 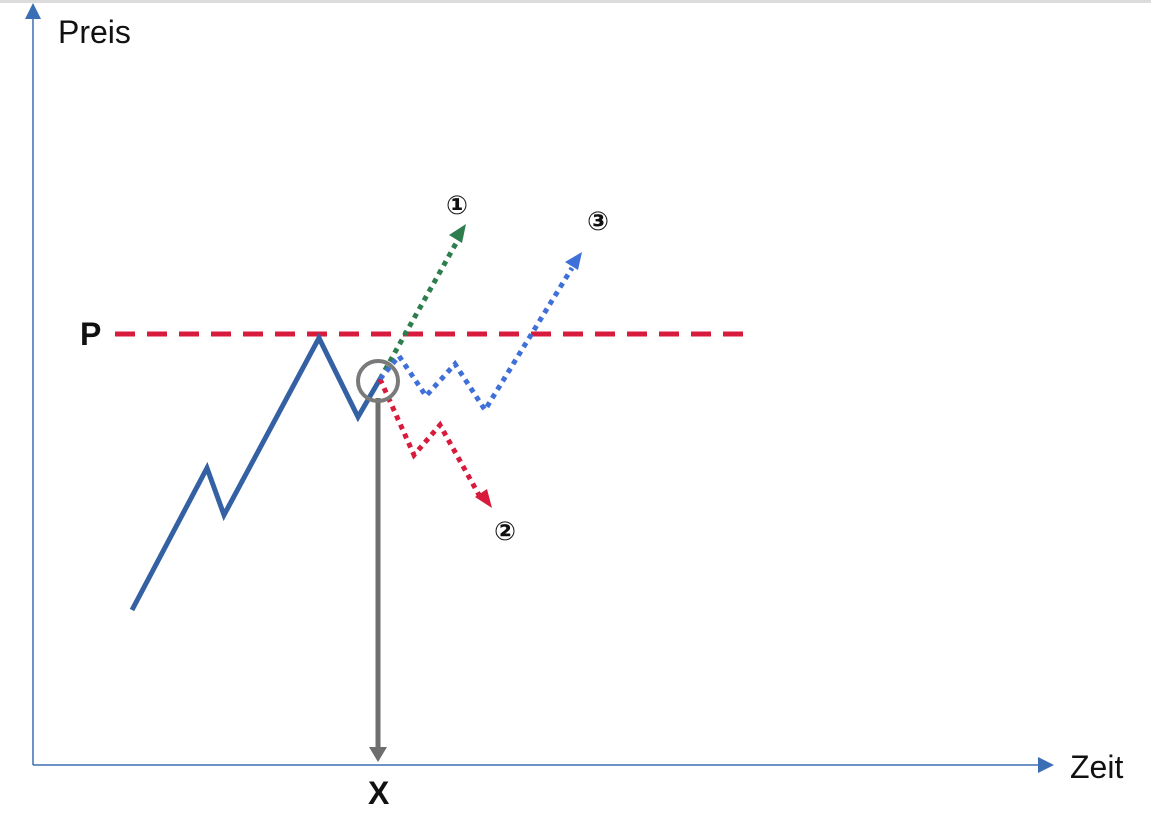 I want to click on scenario-3-path, so click(x=476, y=340).